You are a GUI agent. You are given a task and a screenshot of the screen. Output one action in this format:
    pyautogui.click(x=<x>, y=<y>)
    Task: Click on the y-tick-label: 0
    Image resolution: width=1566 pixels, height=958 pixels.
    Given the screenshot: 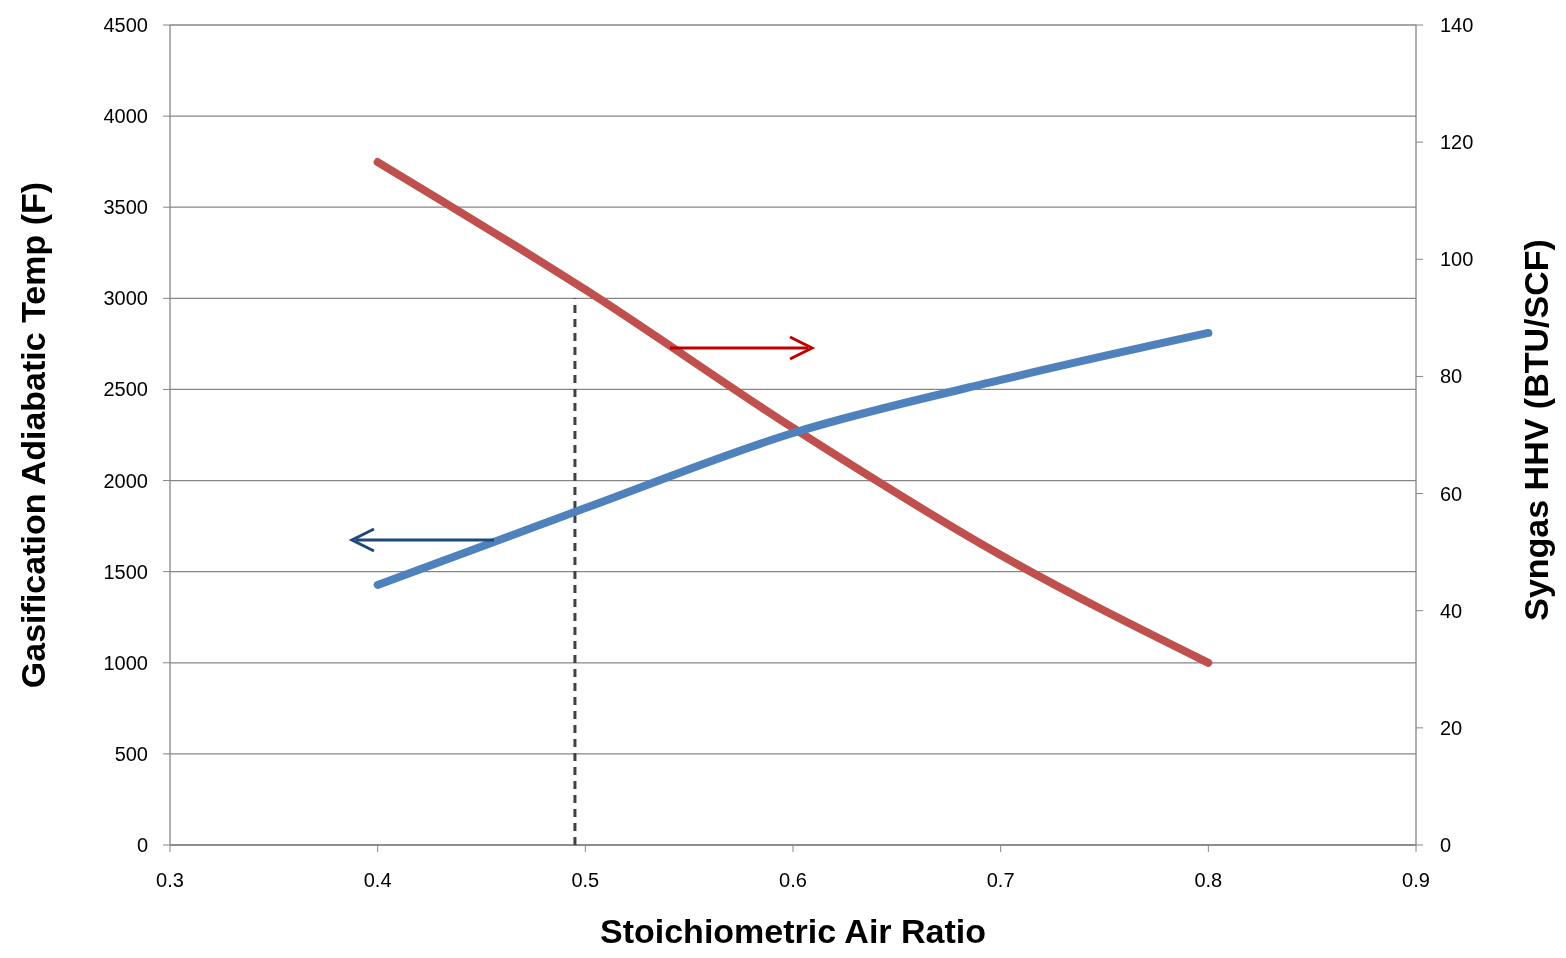 What is the action you would take?
    pyautogui.click(x=142, y=845)
    